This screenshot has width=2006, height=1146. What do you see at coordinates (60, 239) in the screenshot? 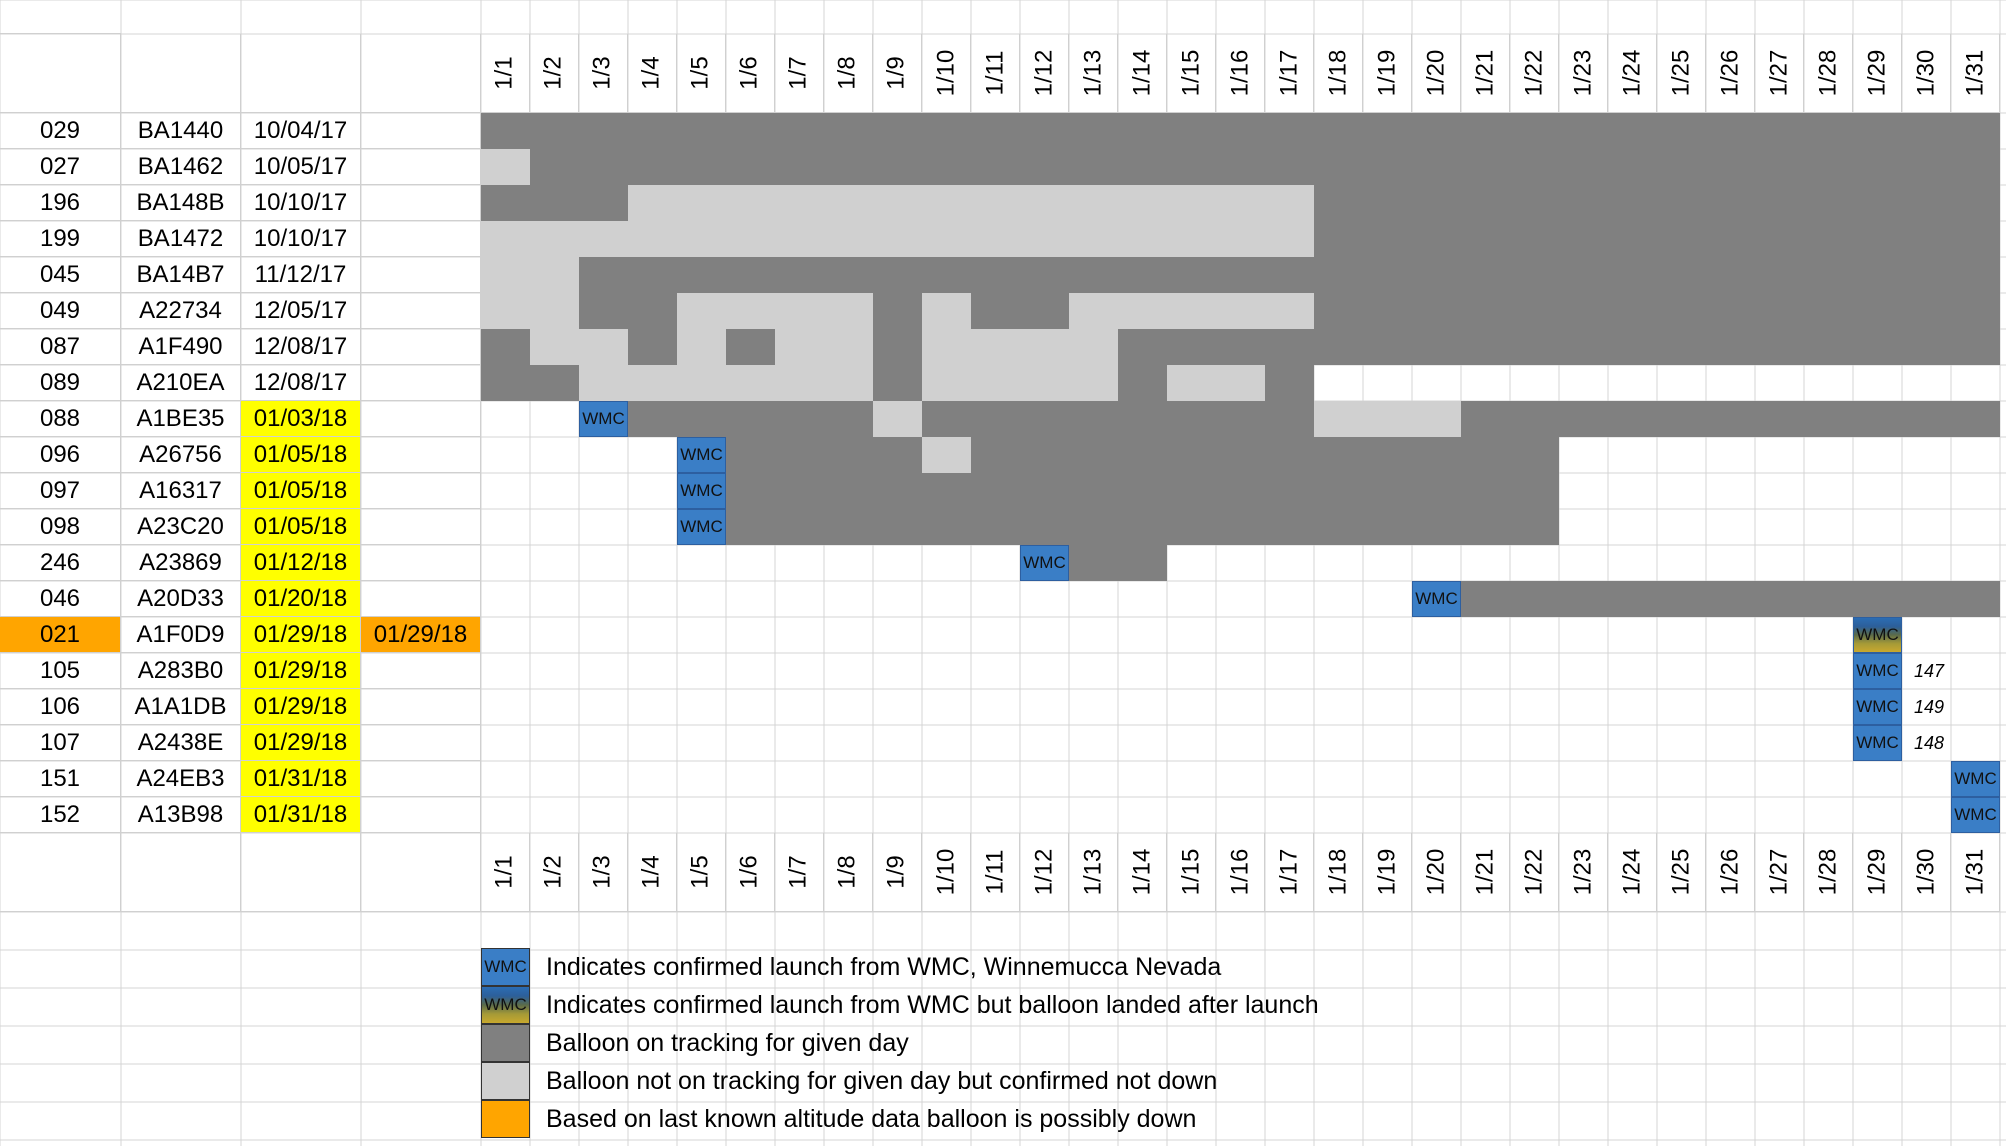
I see `hbal-cell: 199` at bounding box center [60, 239].